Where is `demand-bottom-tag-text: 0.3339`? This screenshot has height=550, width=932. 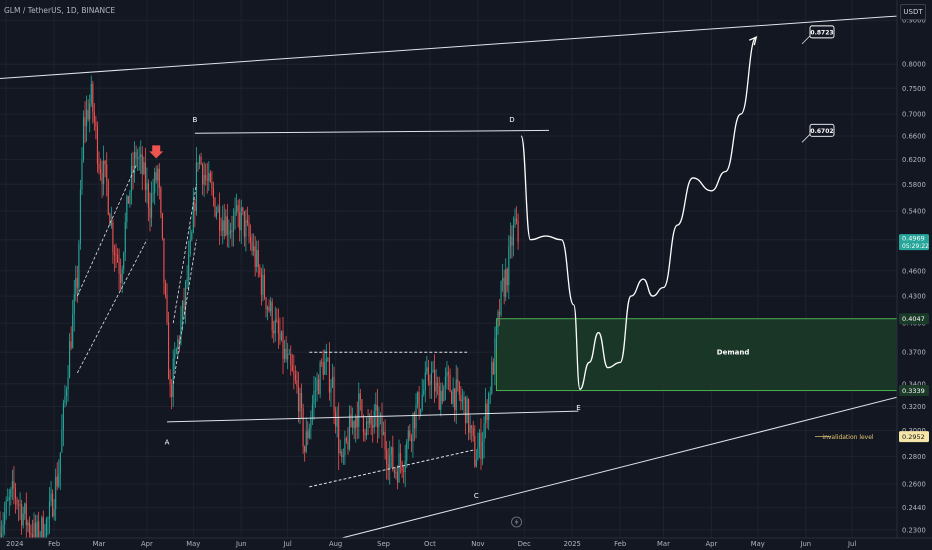
demand-bottom-tag-text: 0.3339 is located at coordinates (913, 391).